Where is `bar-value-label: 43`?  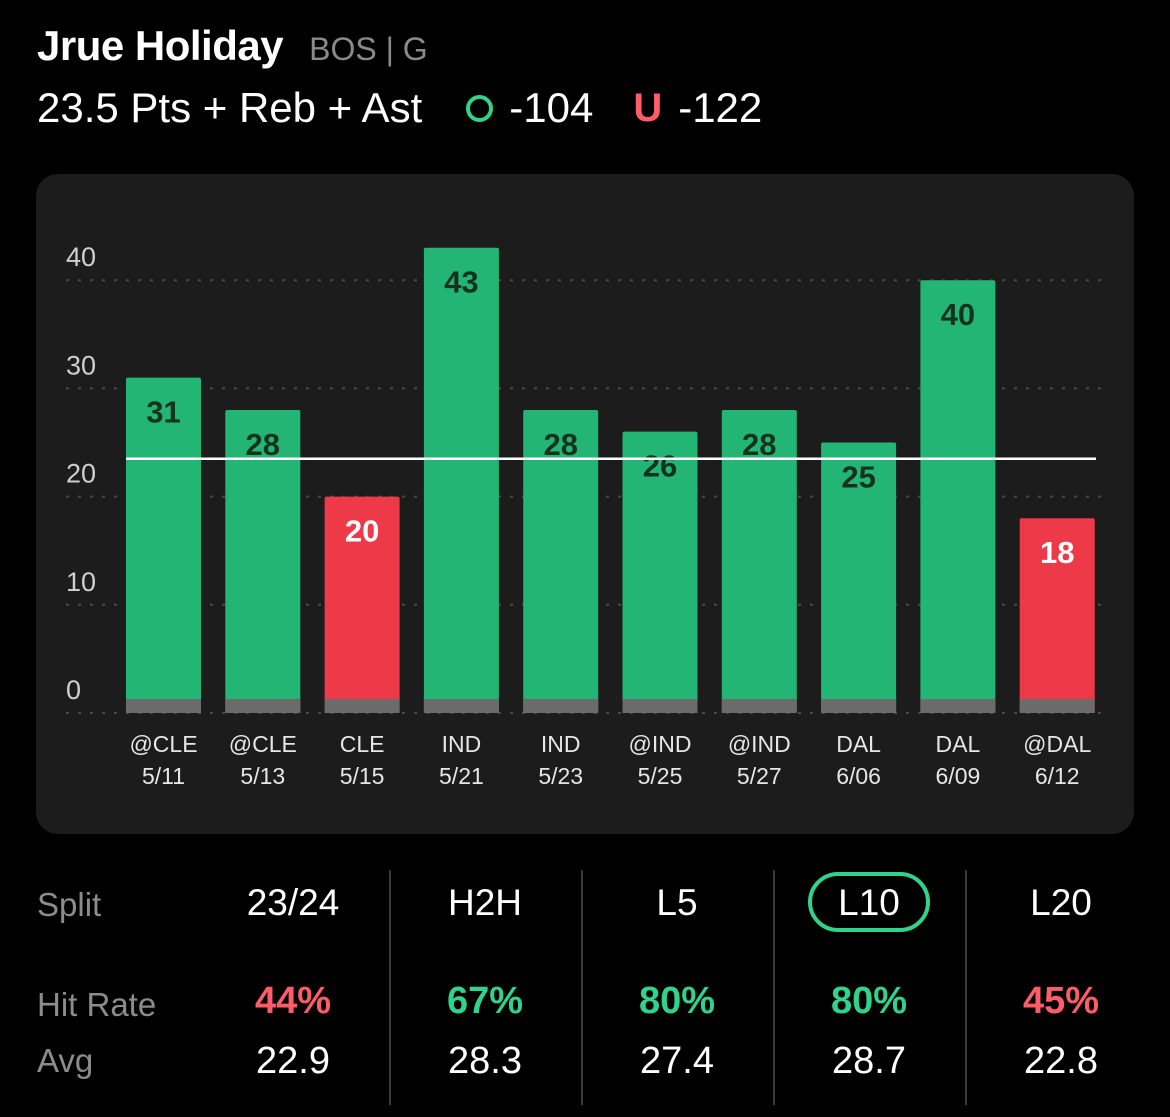
bar-value-label: 43 is located at coordinates (461, 282).